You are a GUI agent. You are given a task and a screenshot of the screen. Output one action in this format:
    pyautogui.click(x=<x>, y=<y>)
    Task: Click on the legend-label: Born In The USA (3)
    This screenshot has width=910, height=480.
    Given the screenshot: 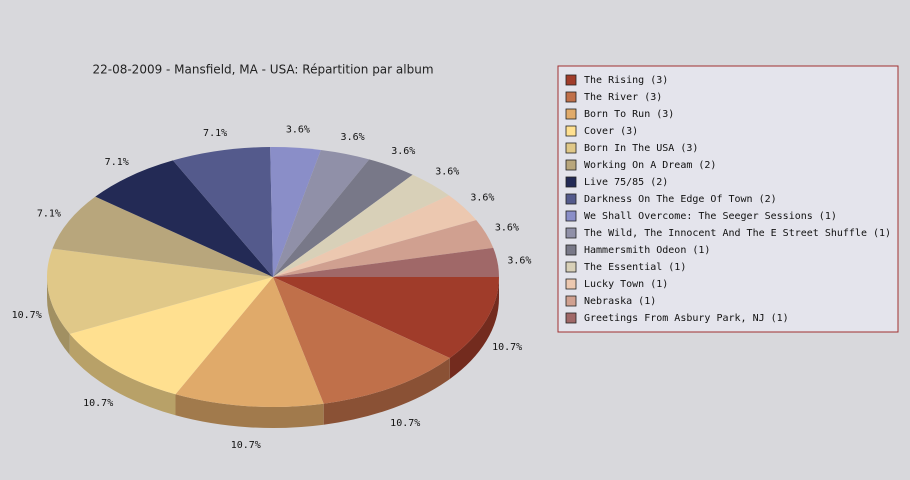 What is the action you would take?
    pyautogui.click(x=641, y=148)
    